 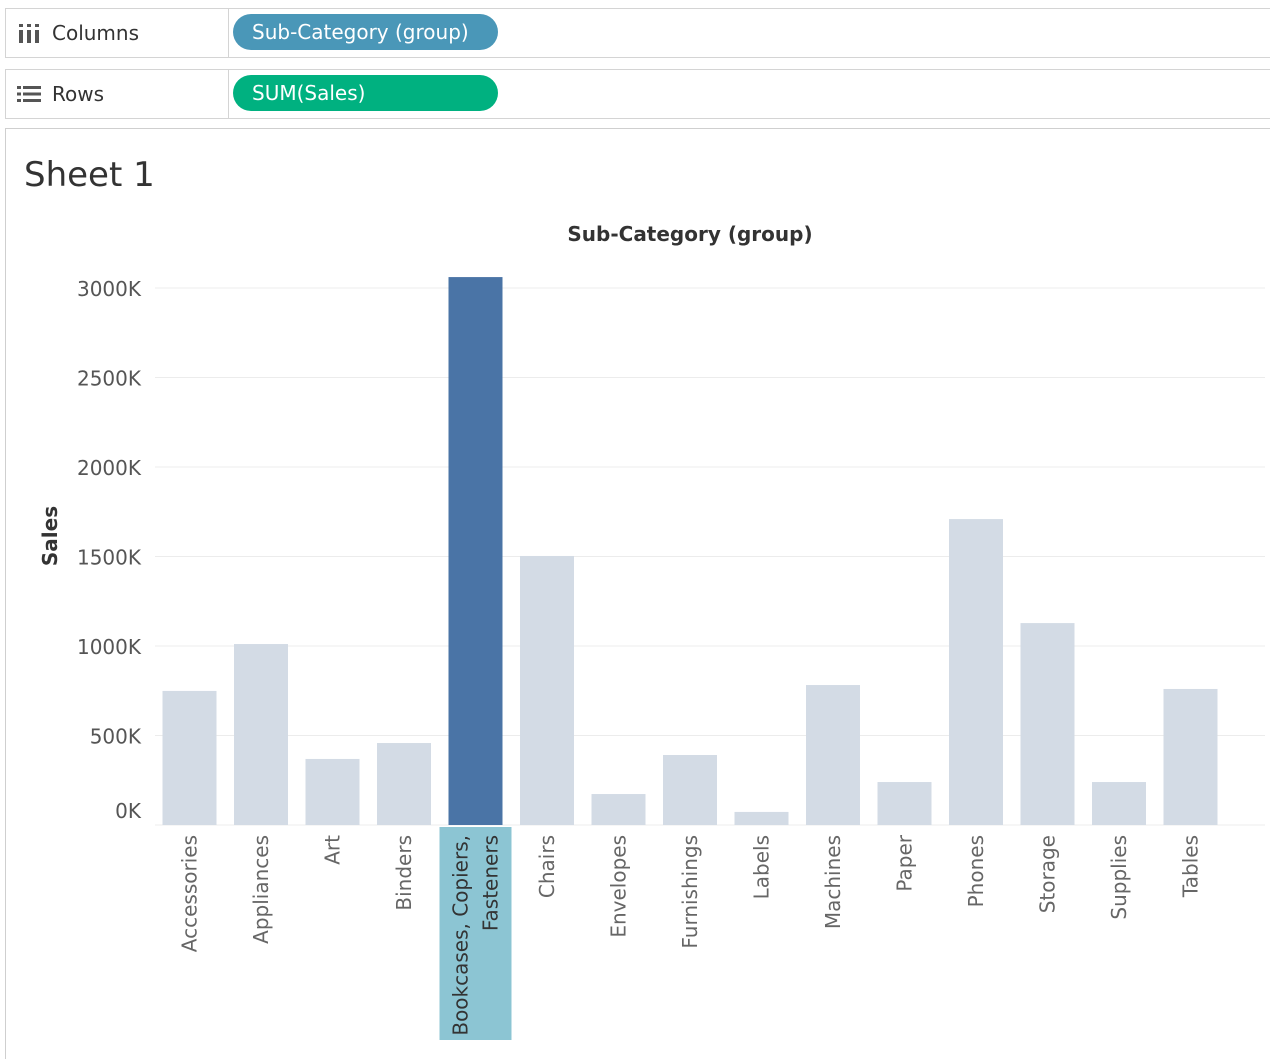 What do you see at coordinates (833, 882) in the screenshot?
I see `x-tick-label: Machines` at bounding box center [833, 882].